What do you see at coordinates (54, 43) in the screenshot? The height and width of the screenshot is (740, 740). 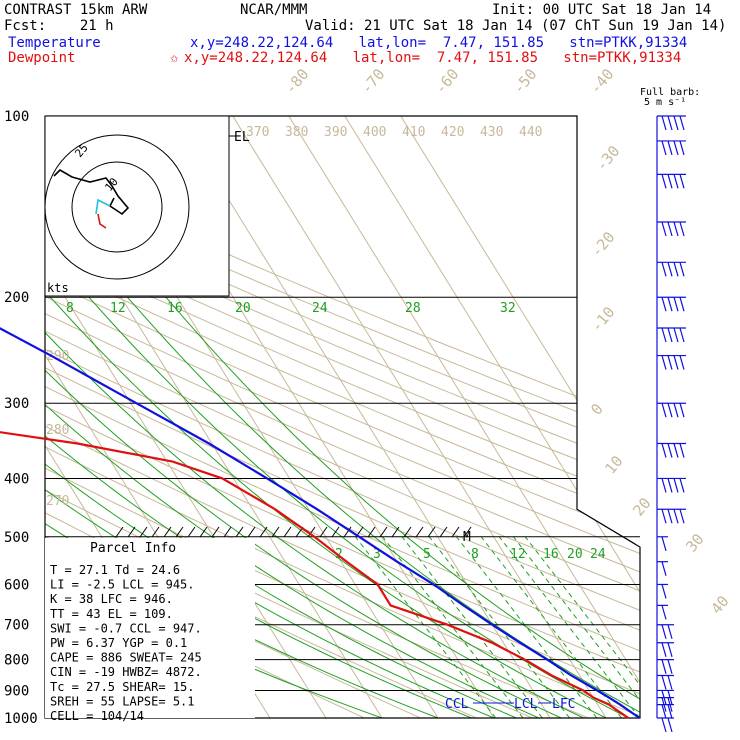 I see `temperature-legend-label: Temperature` at bounding box center [54, 43].